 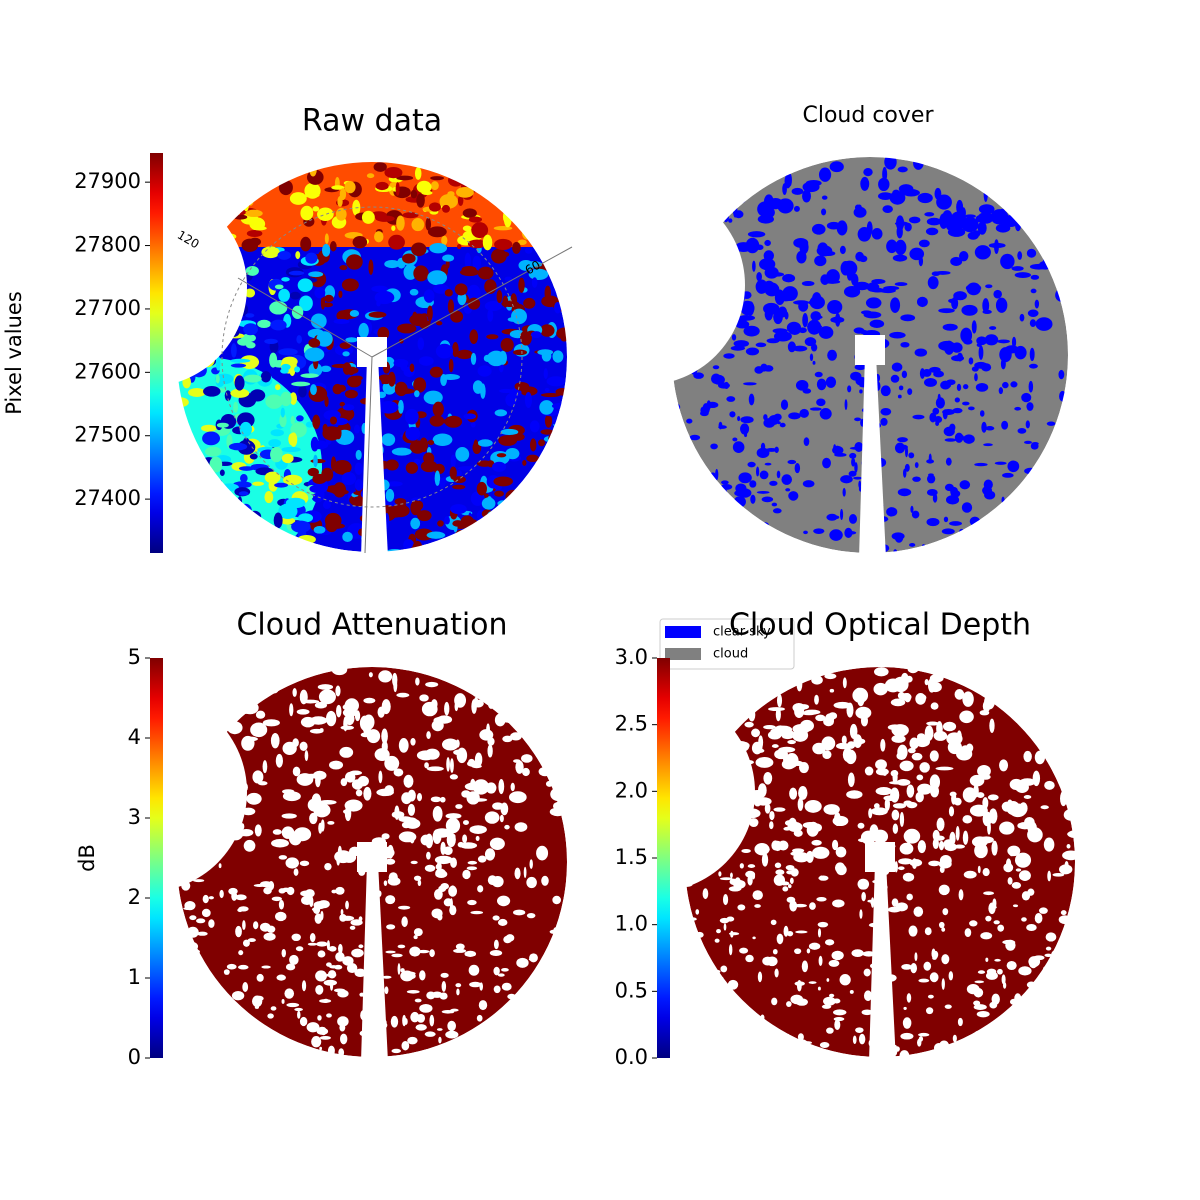 I want to click on colorbar-tick-label: 3, so click(x=134, y=817).